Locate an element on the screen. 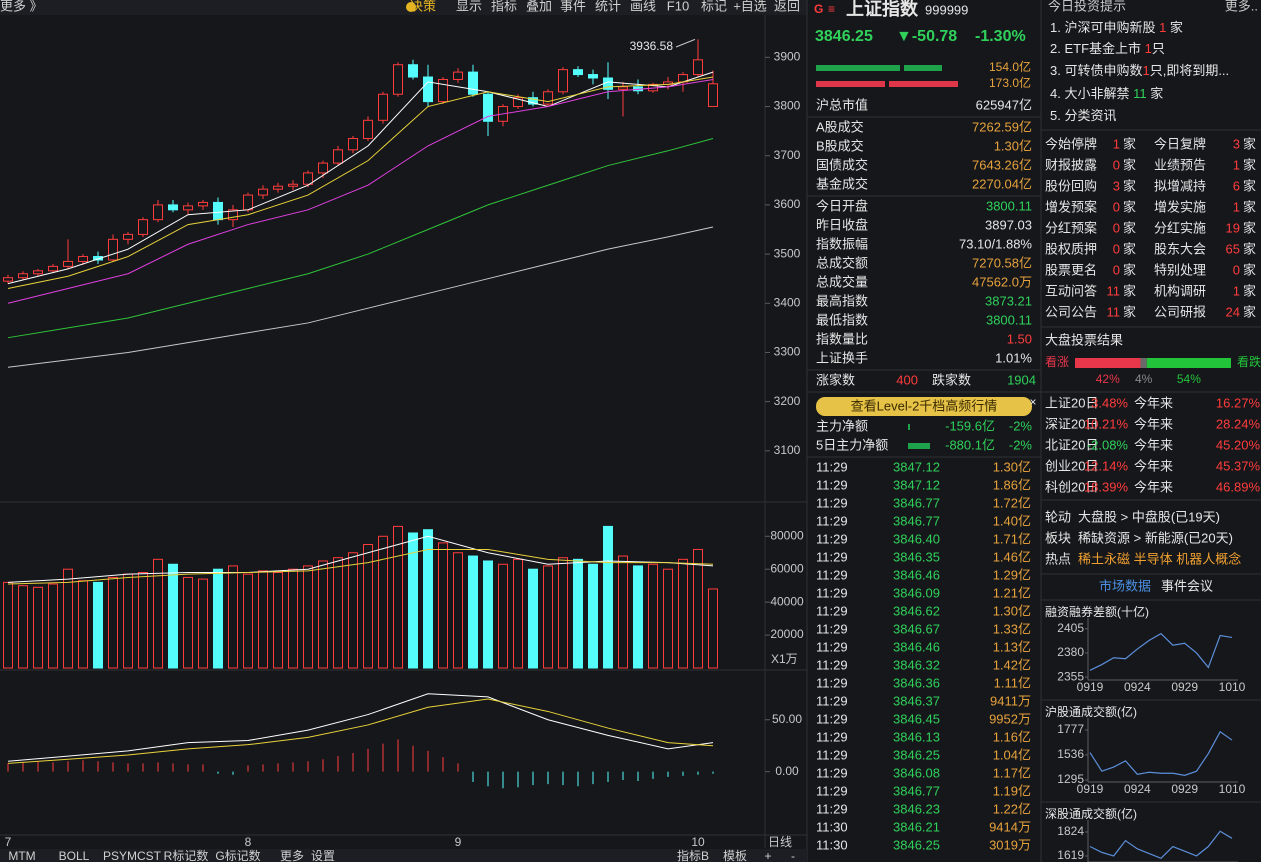 This screenshot has width=1261, height=862. indicator-tab: MCST is located at coordinates (144, 855).